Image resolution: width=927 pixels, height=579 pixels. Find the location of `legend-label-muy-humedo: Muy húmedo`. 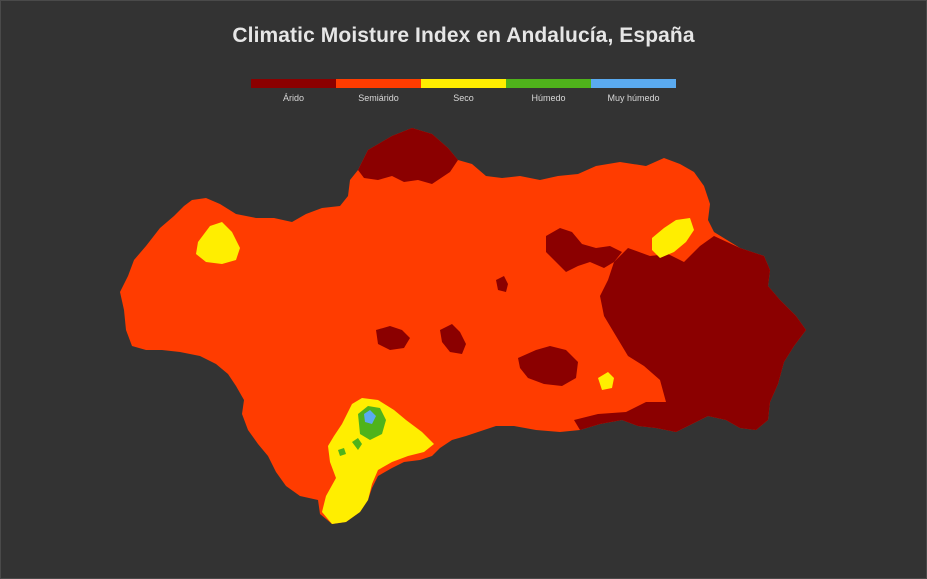

legend-label-muy-humedo: Muy húmedo is located at coordinates (633, 98).